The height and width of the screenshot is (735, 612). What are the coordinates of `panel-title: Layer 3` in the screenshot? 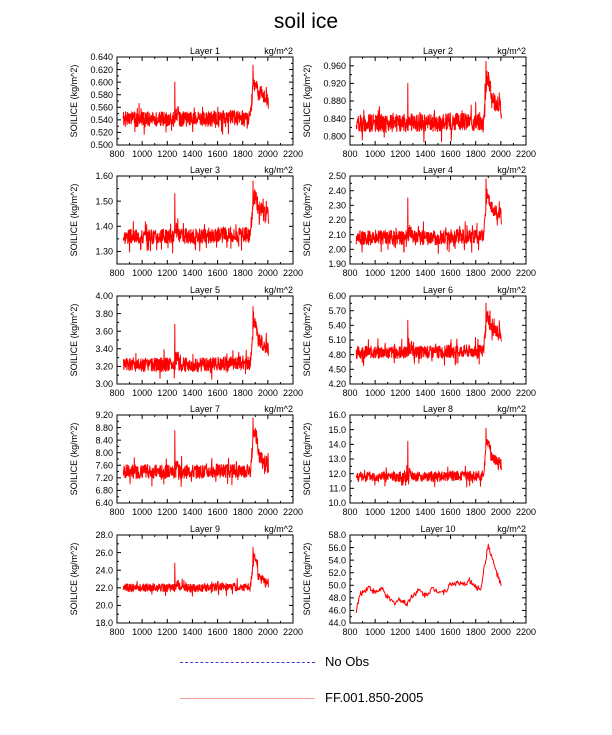 It's located at (205, 170).